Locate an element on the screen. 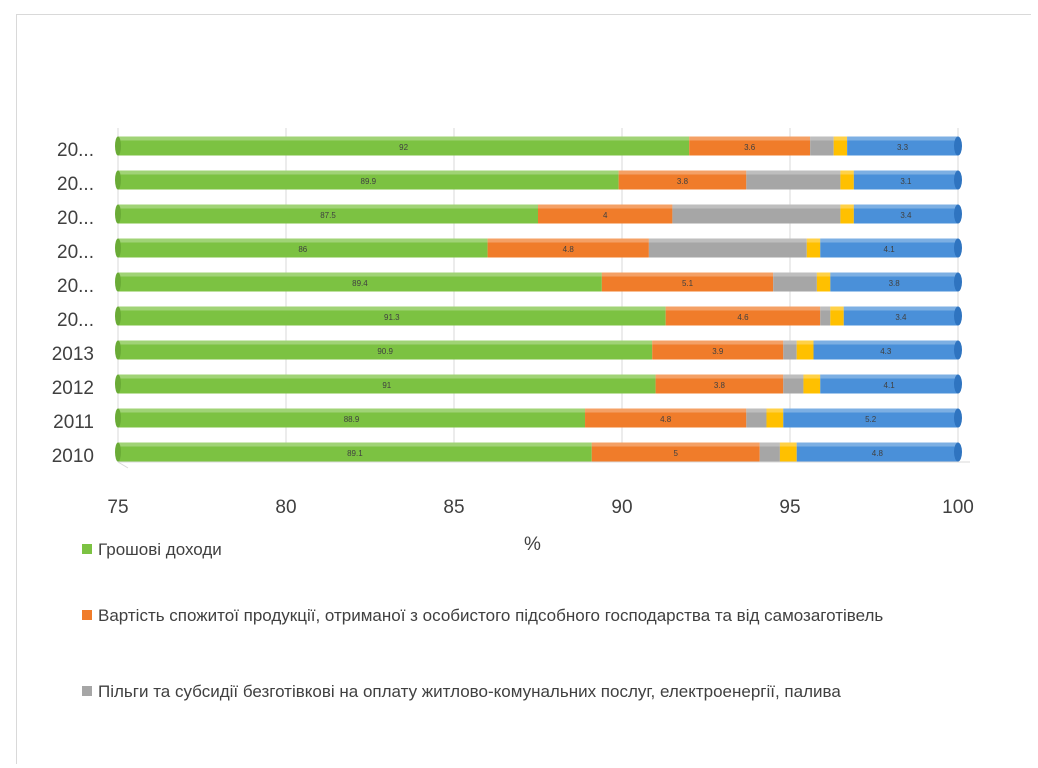  data-label: 89.1 is located at coordinates (355, 453).